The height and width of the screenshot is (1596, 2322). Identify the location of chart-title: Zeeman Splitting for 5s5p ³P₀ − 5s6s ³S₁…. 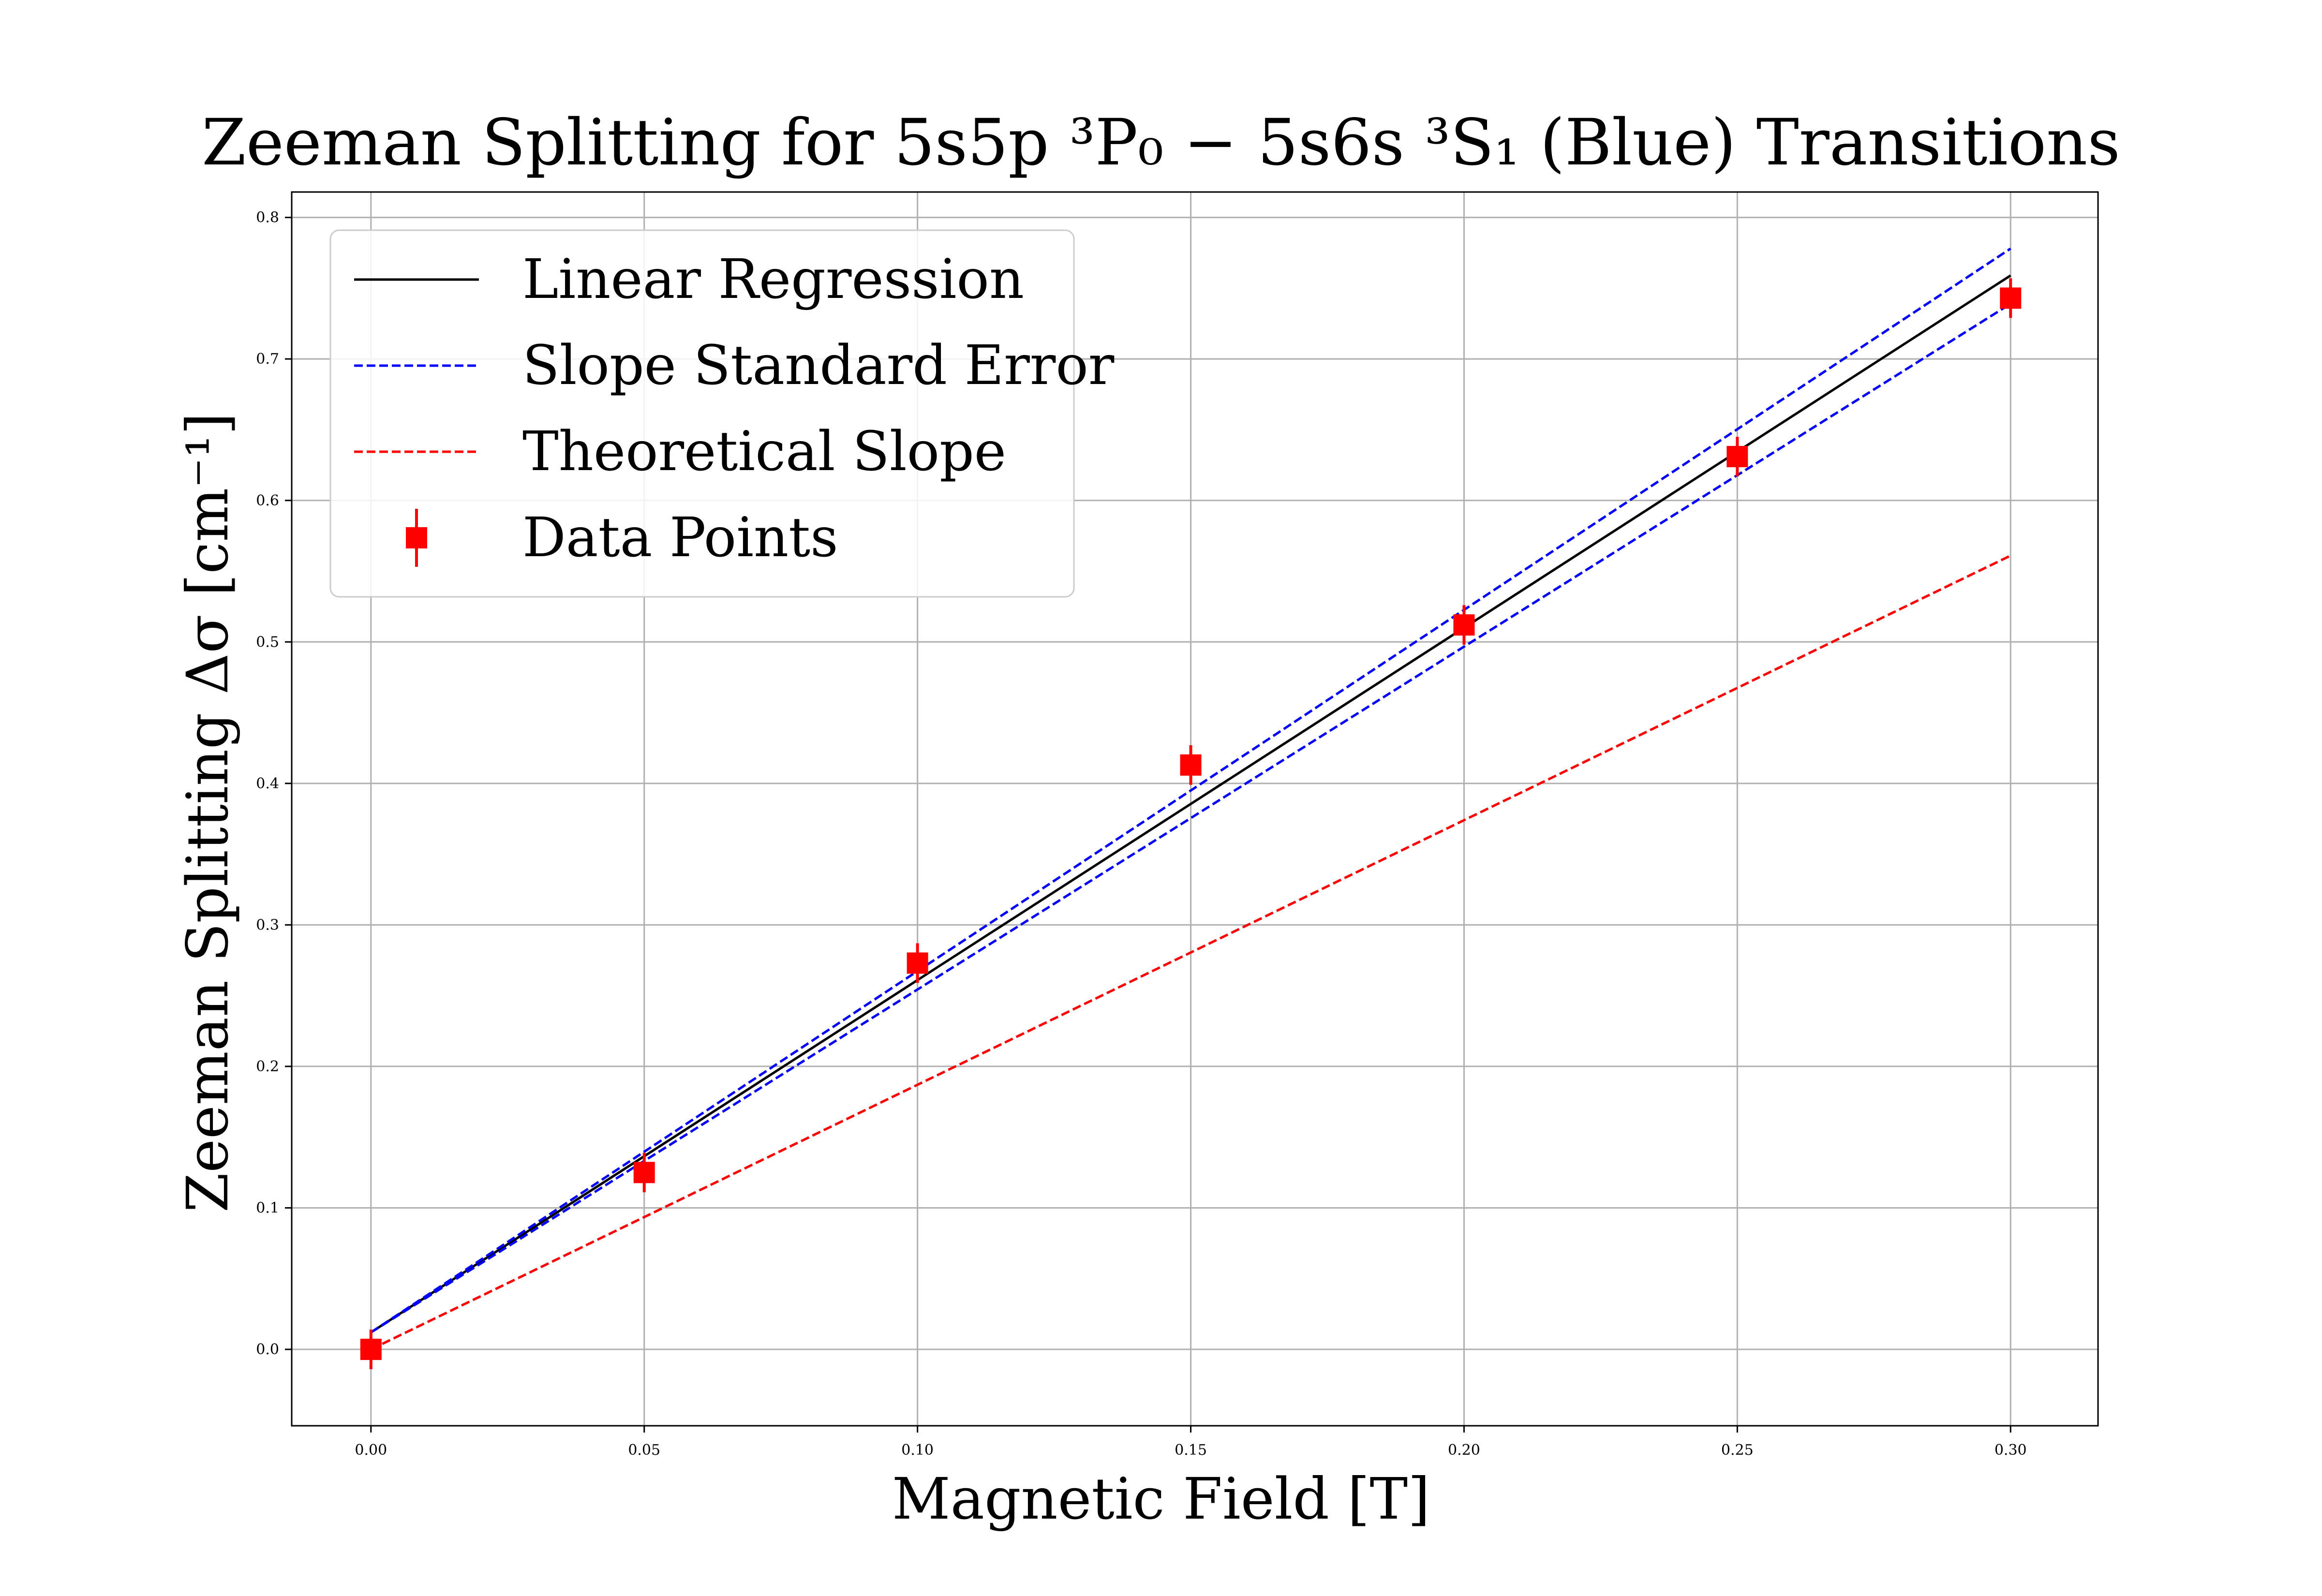
(1161, 142).